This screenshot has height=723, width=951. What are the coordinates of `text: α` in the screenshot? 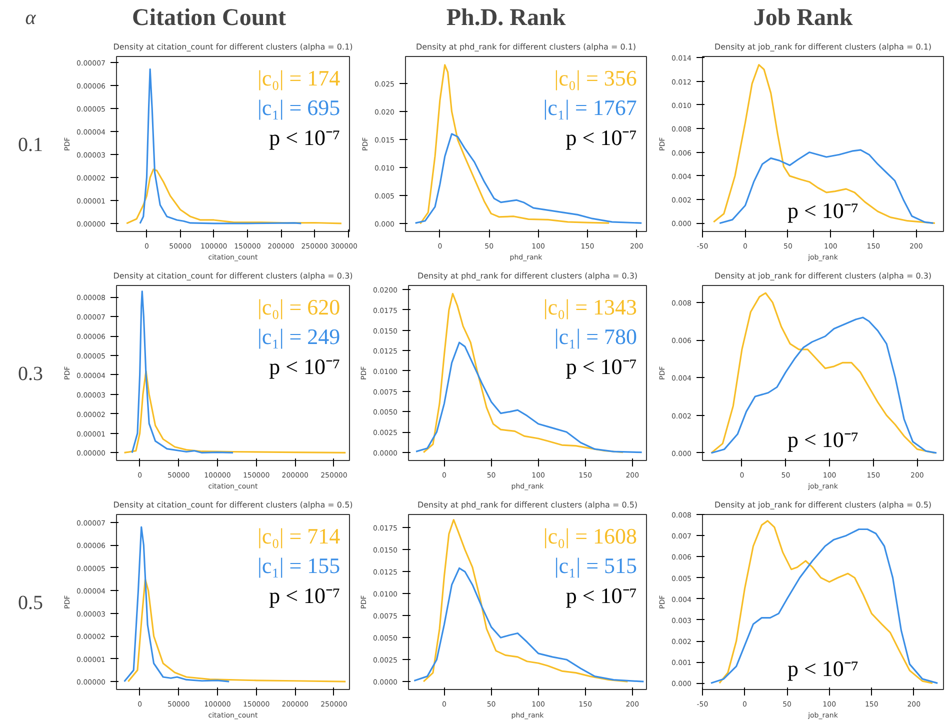 It's located at (30, 18).